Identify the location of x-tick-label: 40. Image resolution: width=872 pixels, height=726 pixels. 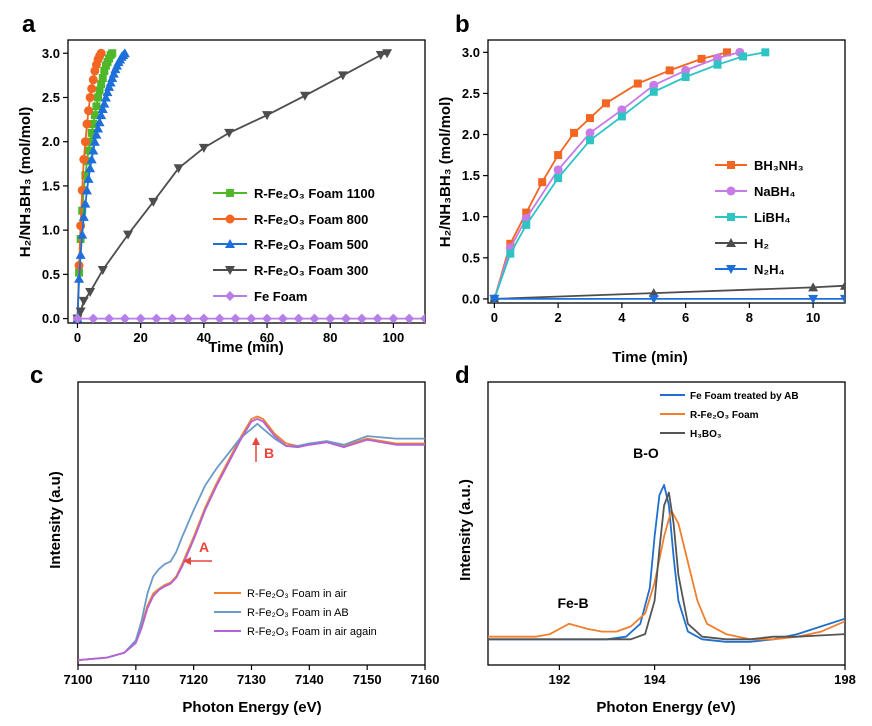
(204, 337).